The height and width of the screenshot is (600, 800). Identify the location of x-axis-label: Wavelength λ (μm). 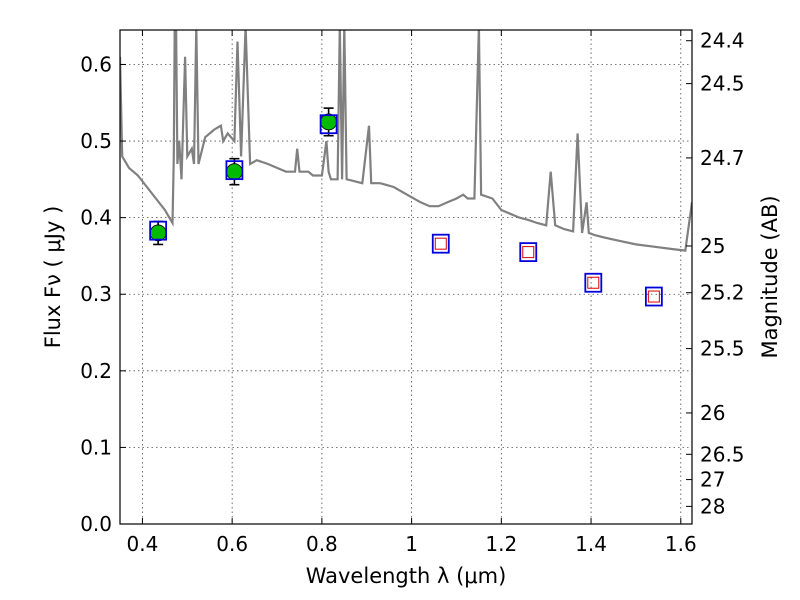
(406, 576).